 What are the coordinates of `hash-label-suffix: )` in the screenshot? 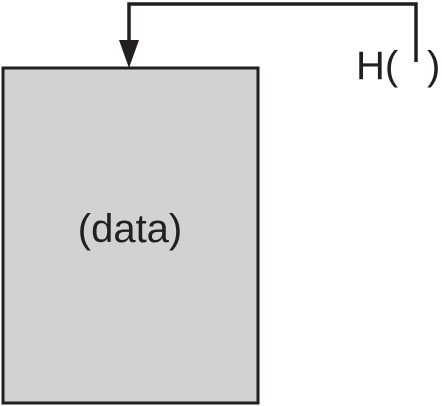 It's located at (433, 66).